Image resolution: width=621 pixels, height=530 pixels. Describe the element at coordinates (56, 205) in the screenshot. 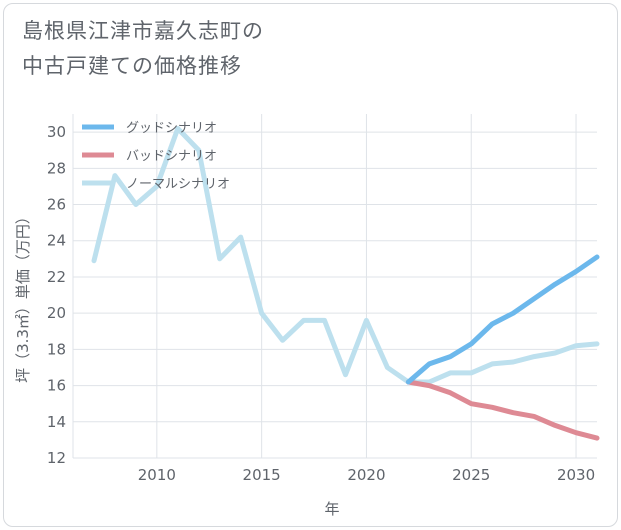

I see `y-tick-label-26: 26` at that location.